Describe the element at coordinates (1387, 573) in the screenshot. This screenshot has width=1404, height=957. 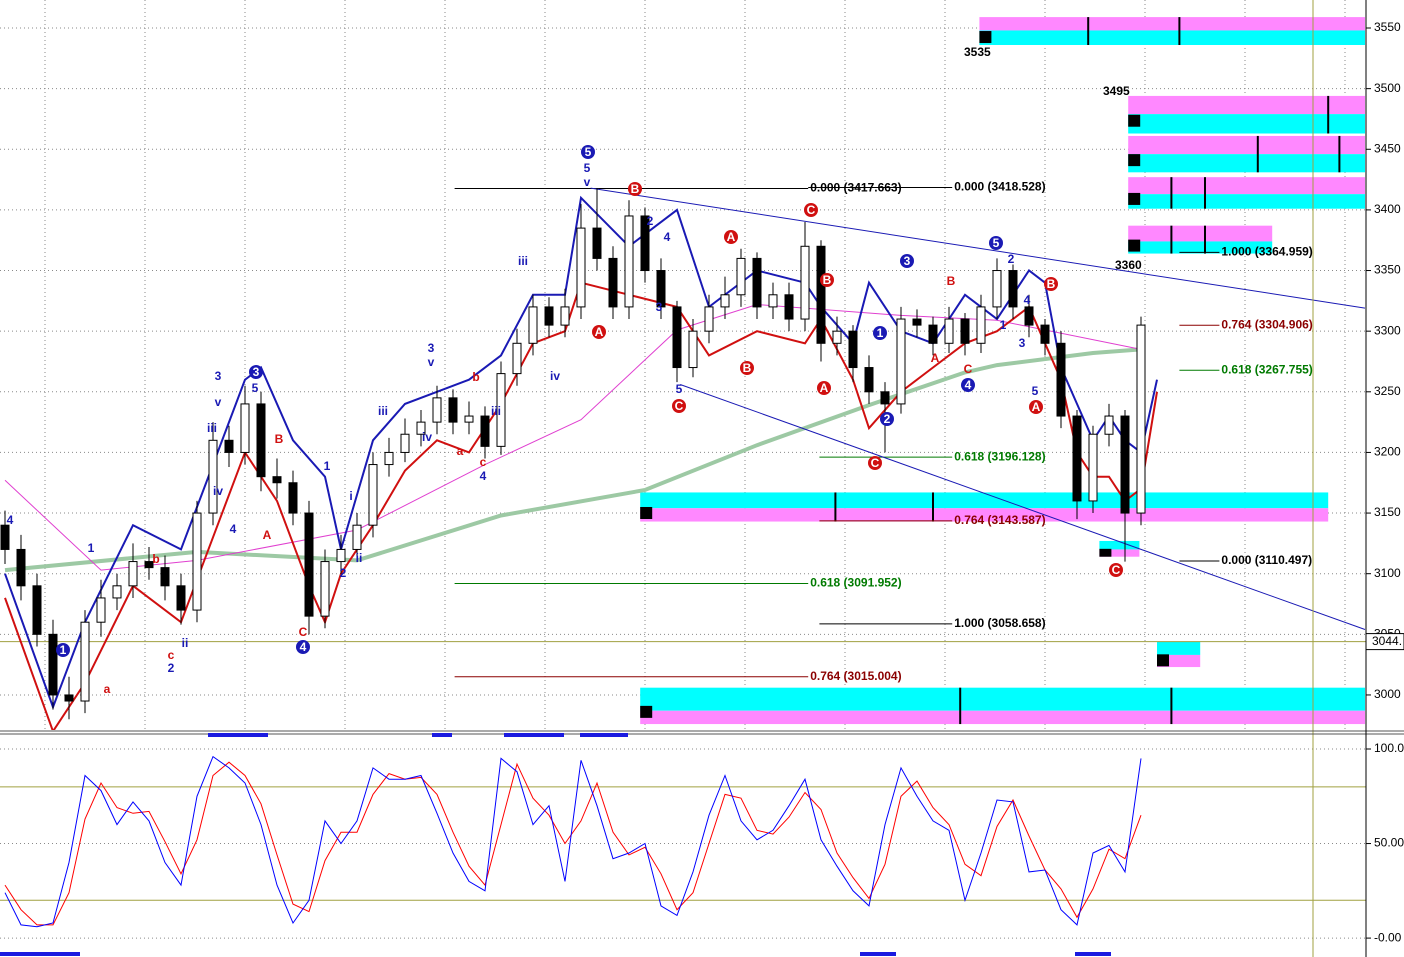
I see `y-tick-label: 3100` at that location.